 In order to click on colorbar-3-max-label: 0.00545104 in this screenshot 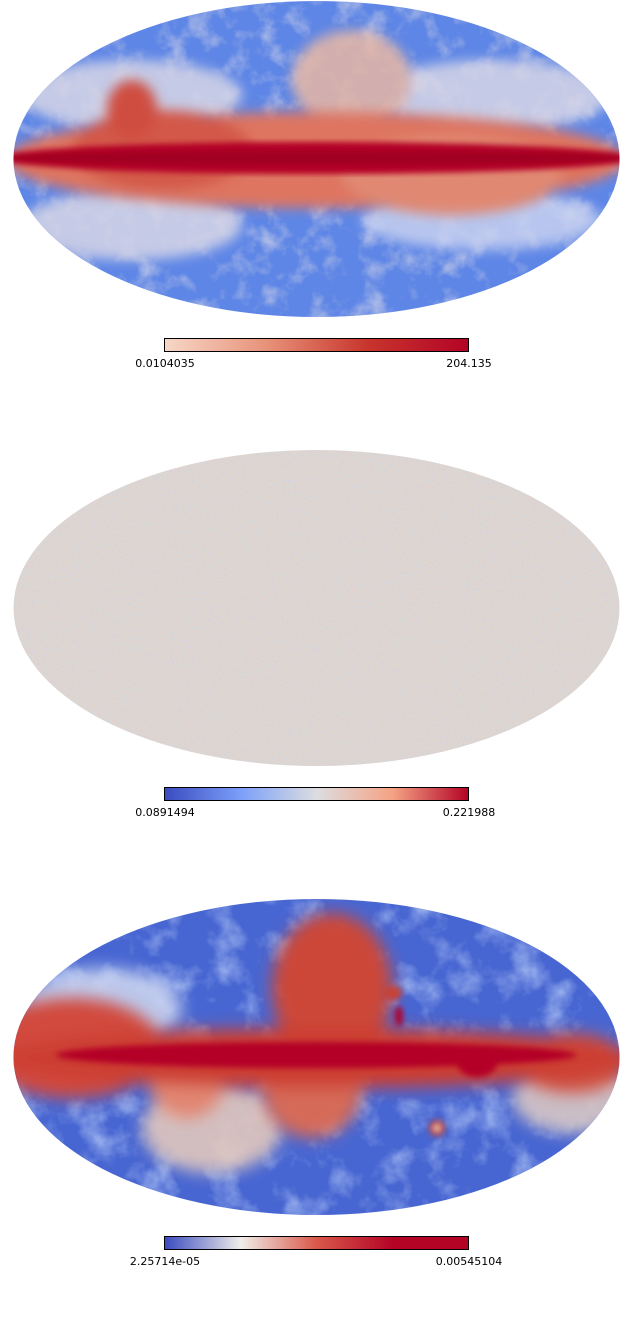, I will do `click(469, 1261)`.